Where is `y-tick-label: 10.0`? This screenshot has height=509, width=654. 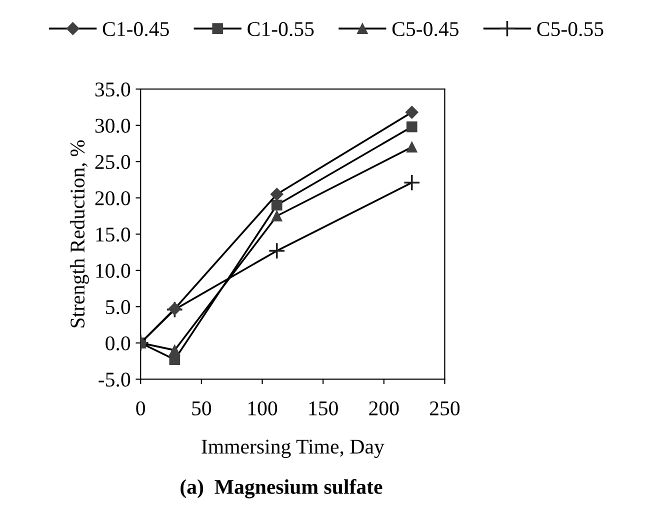
y-tick-label: 10.0 is located at coordinates (113, 271).